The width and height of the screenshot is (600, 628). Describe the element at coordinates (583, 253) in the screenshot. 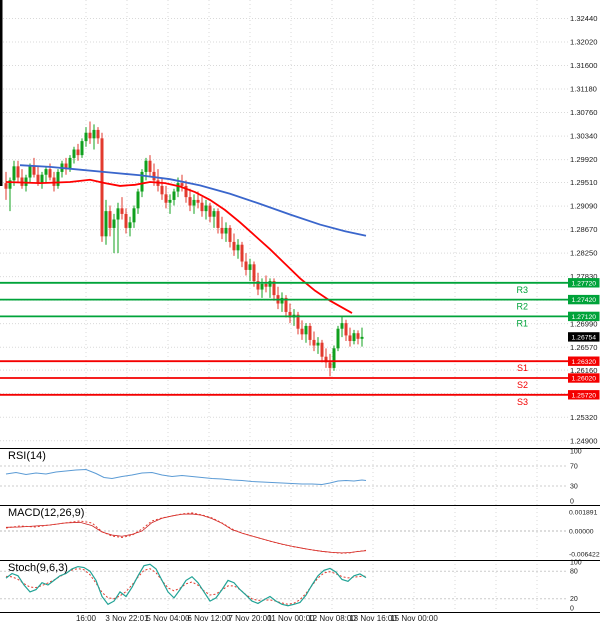

I see `price-axis-label: 1.28250` at that location.